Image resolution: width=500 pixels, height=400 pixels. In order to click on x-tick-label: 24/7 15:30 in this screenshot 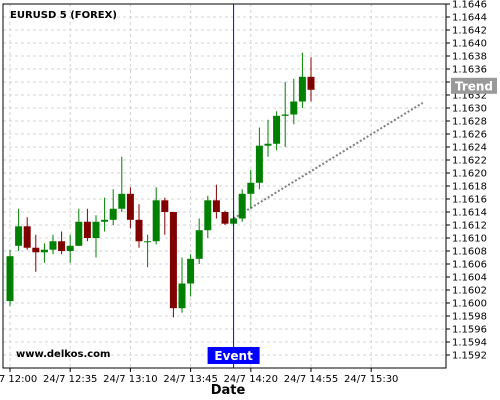, I will do `click(371, 379)`.